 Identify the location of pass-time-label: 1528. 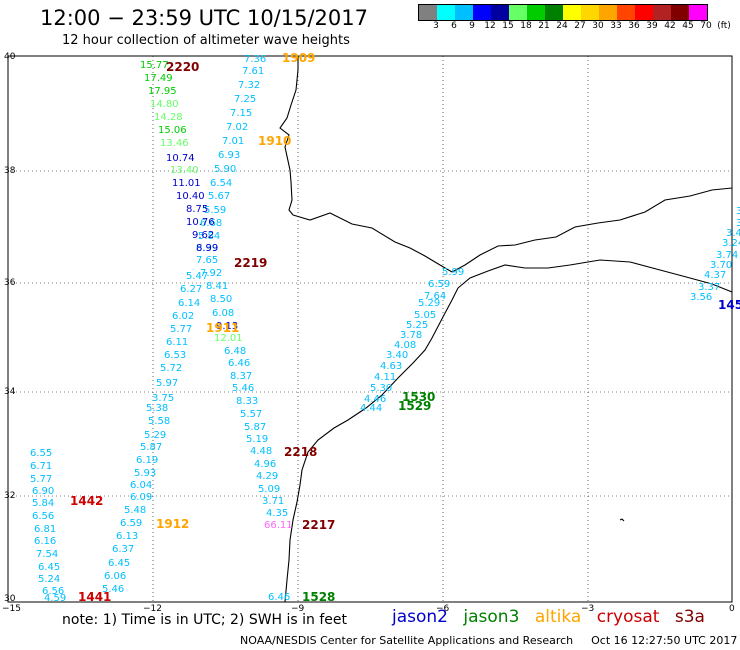
(318, 597).